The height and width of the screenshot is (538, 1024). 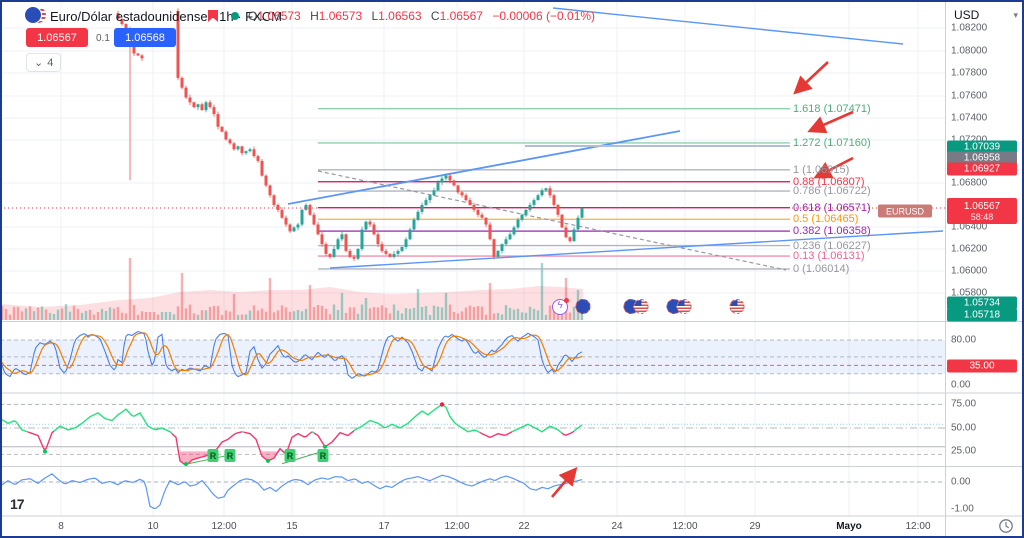 I want to click on fib-level-label-1.618: 1.618 (1.07471), so click(x=832, y=108).